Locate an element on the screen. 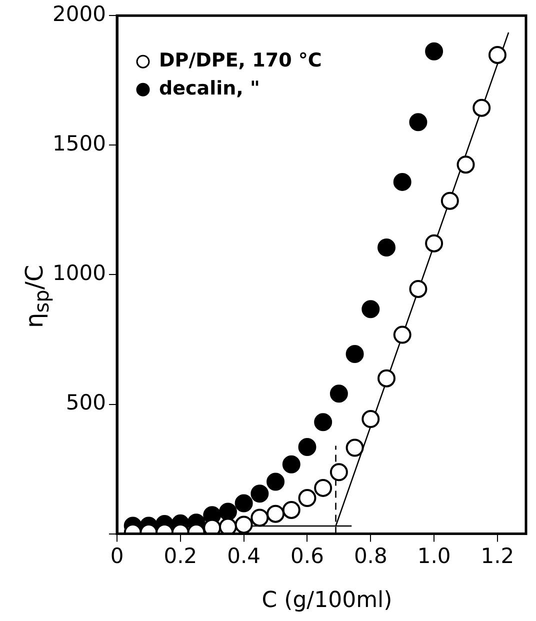 Image resolution: width=536 pixels, height=621 pixels. y-tick-label: 1000 is located at coordinates (79, 273).